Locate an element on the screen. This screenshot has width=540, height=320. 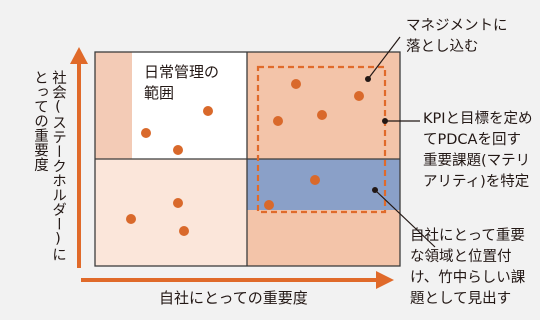
quadrant-top-left-label: 日常管理の 範囲 is located at coordinates (181, 83).